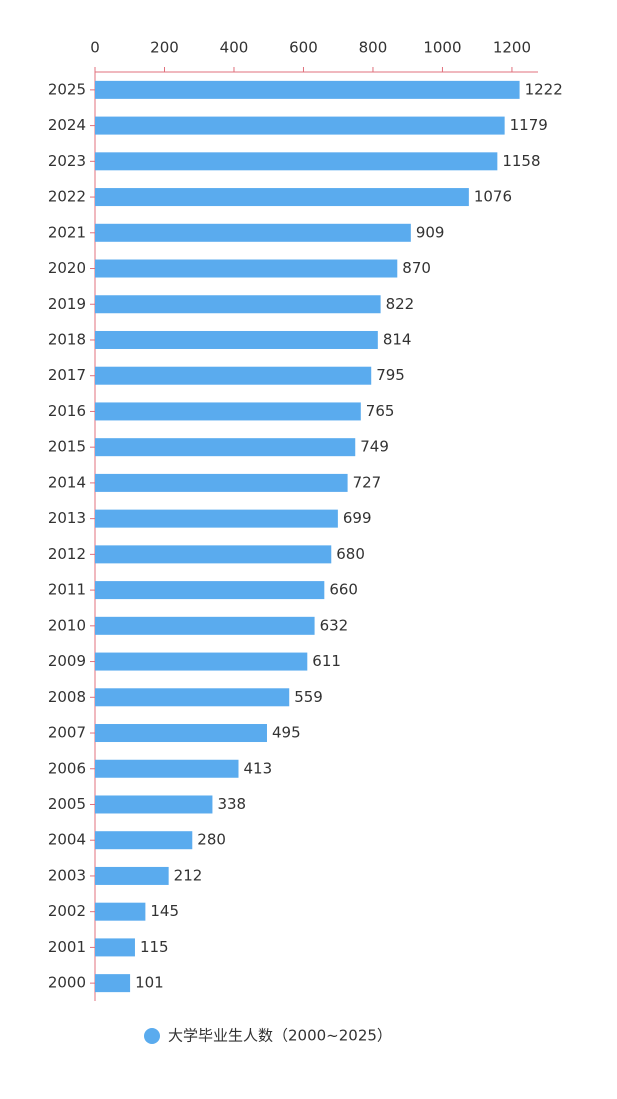  I want to click on value-label: 822, so click(400, 304).